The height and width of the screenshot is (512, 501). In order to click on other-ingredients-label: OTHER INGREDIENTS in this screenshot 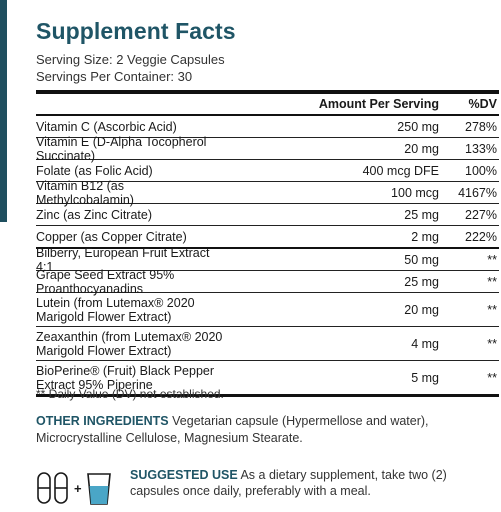, I will do `click(102, 421)`.